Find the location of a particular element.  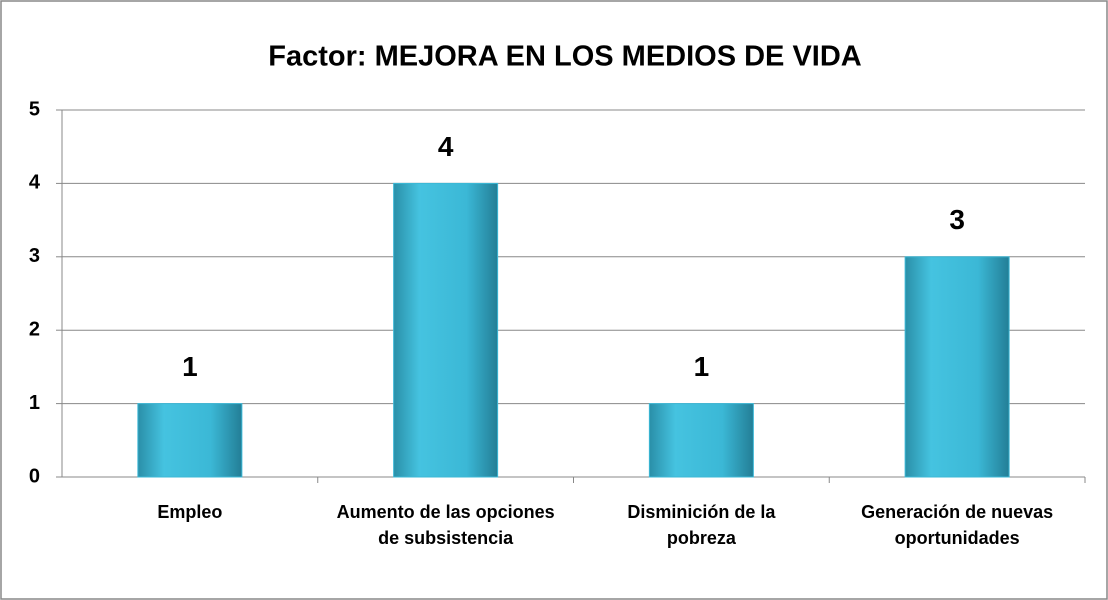

y-tick-label: 2 is located at coordinates (34, 329).